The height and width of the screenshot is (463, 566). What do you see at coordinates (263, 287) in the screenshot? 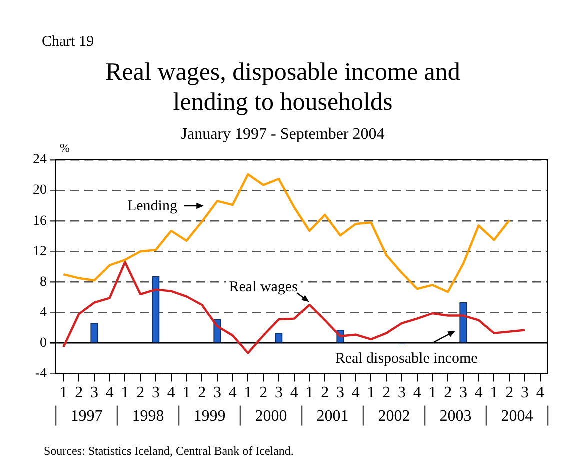
I see `series-label: Real wages` at bounding box center [263, 287].